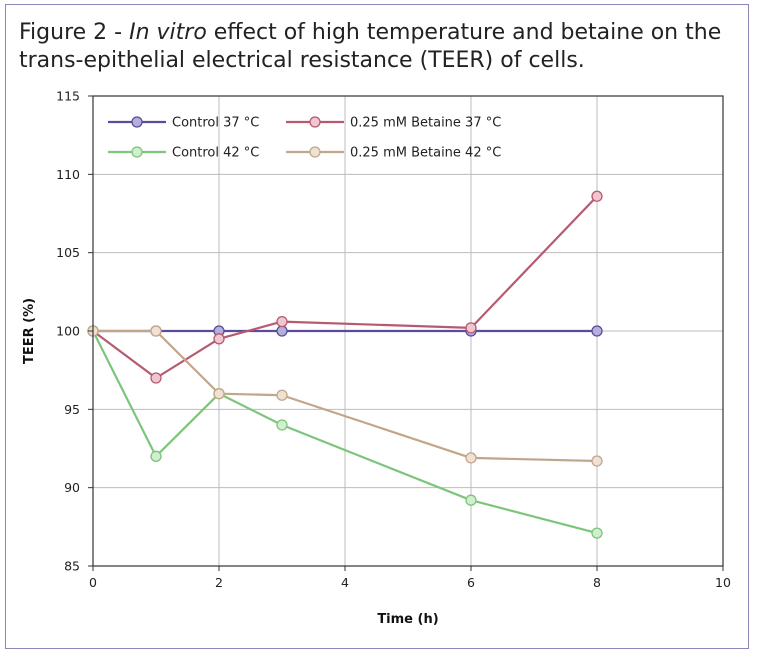 This screenshot has height=658, width=768. What do you see at coordinates (345, 582) in the screenshot?
I see `x-tick-label: 4` at bounding box center [345, 582].